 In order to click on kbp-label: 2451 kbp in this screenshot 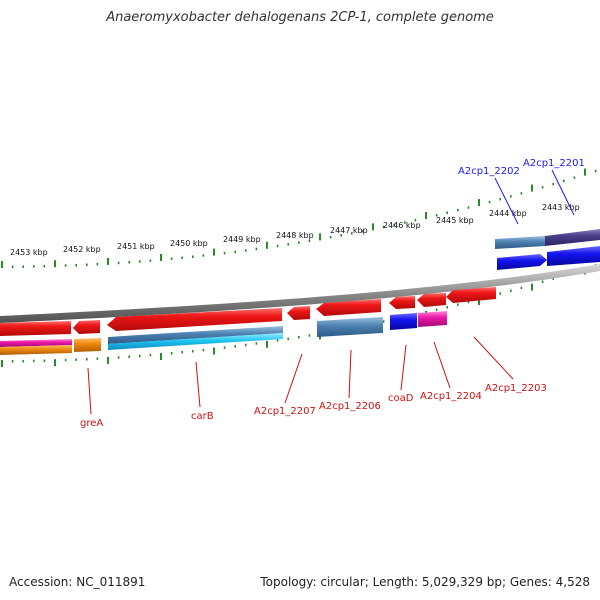, I will do `click(136, 246)`.